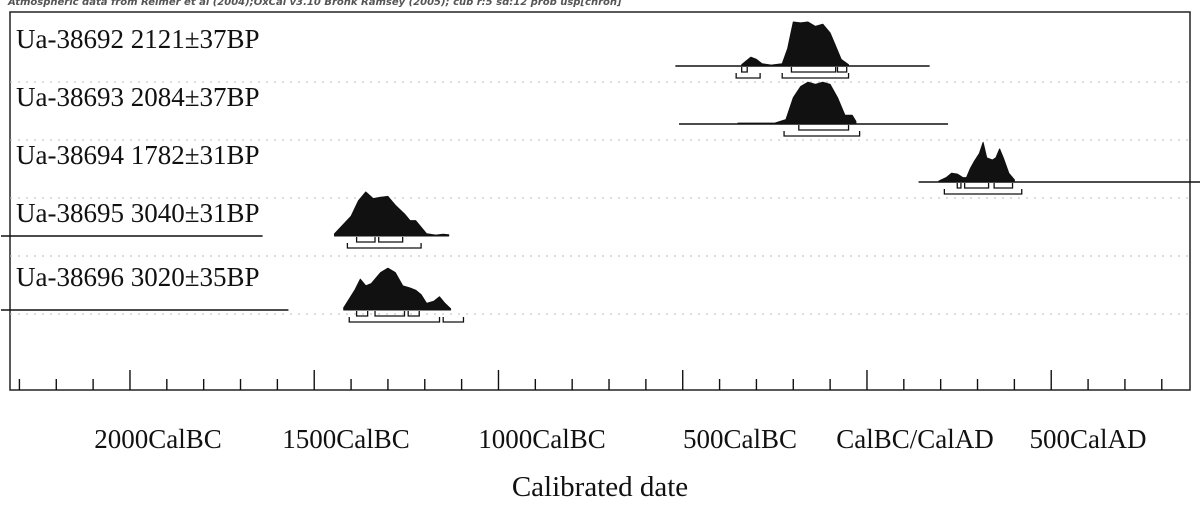 Image resolution: width=1200 pixels, height=506 pixels. Describe the element at coordinates (542, 439) in the screenshot. I see `tick-label: 1000CalBC` at that location.